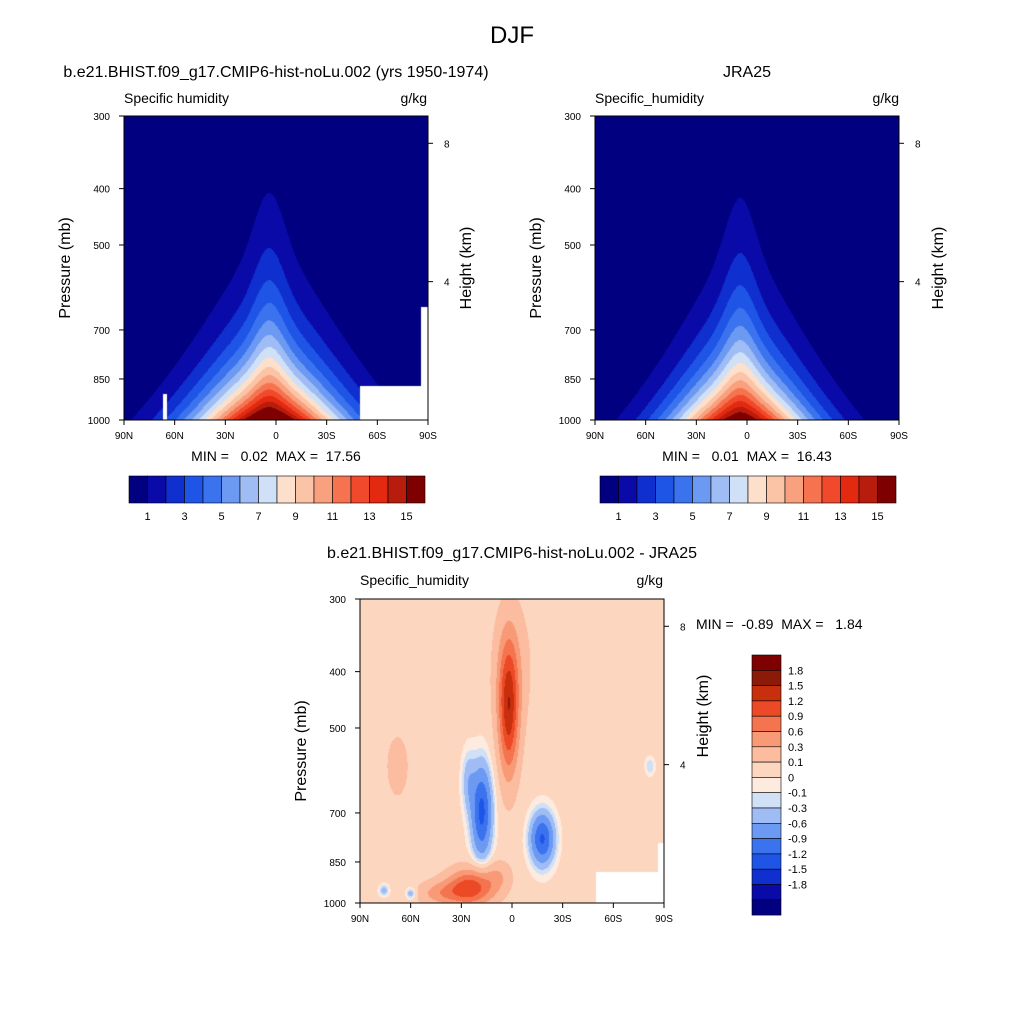 The height and width of the screenshot is (1029, 1024). I want to click on colorbar-label: -1.8, so click(797, 886).